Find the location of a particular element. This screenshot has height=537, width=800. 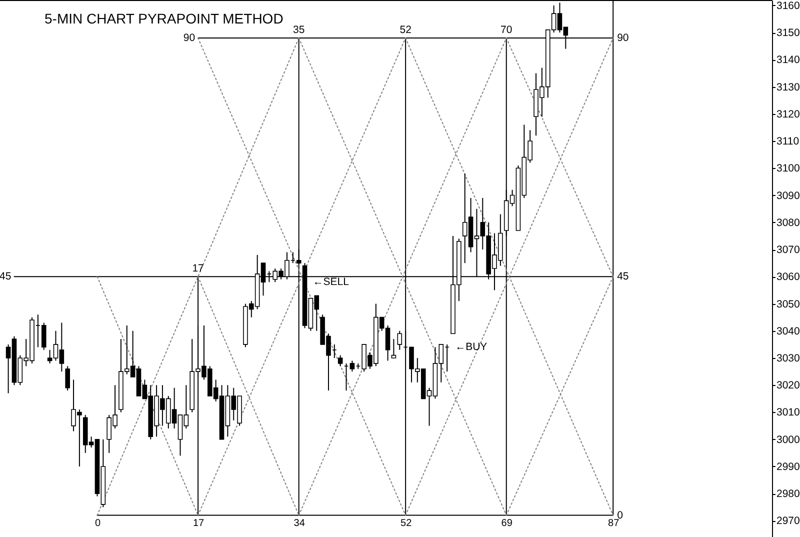

y-tick-label: 2980 is located at coordinates (788, 494).